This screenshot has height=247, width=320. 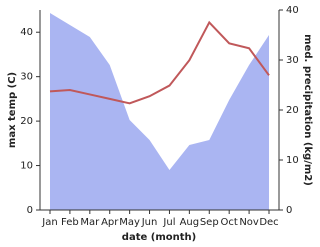 I want to click on x-tick-label: Dec, so click(x=268, y=222).